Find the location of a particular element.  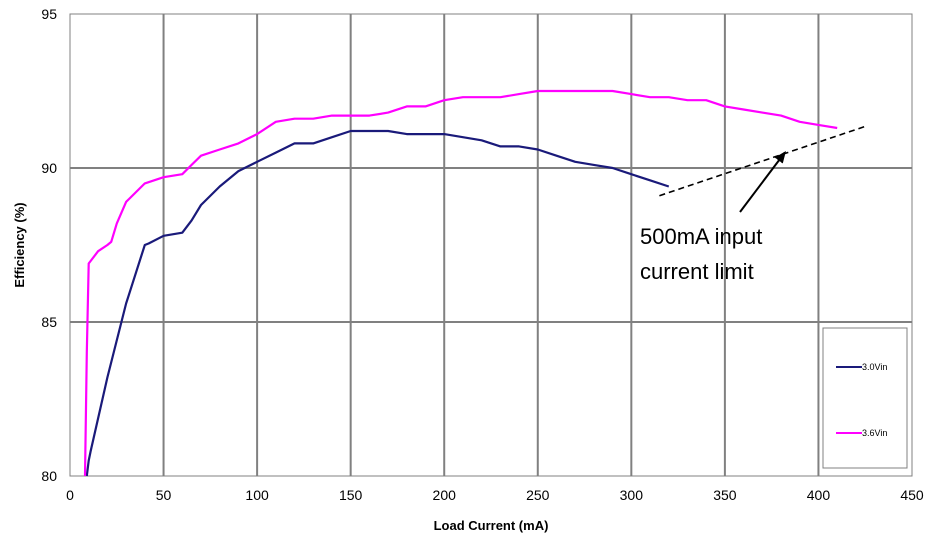

x-tick-label: 300 is located at coordinates (632, 495).